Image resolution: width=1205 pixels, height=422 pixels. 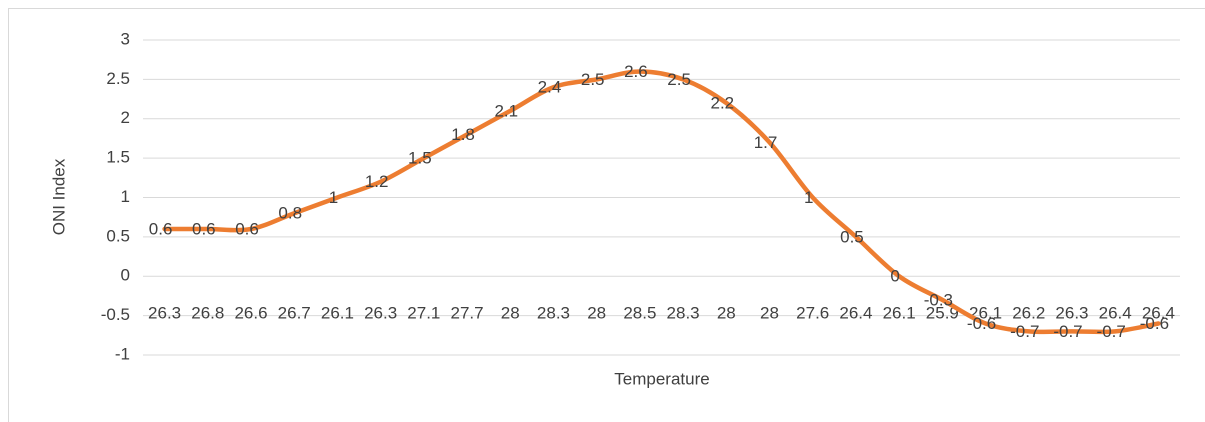 What do you see at coordinates (942, 313) in the screenshot?
I see `x-tick-label: 25.9` at bounding box center [942, 313].